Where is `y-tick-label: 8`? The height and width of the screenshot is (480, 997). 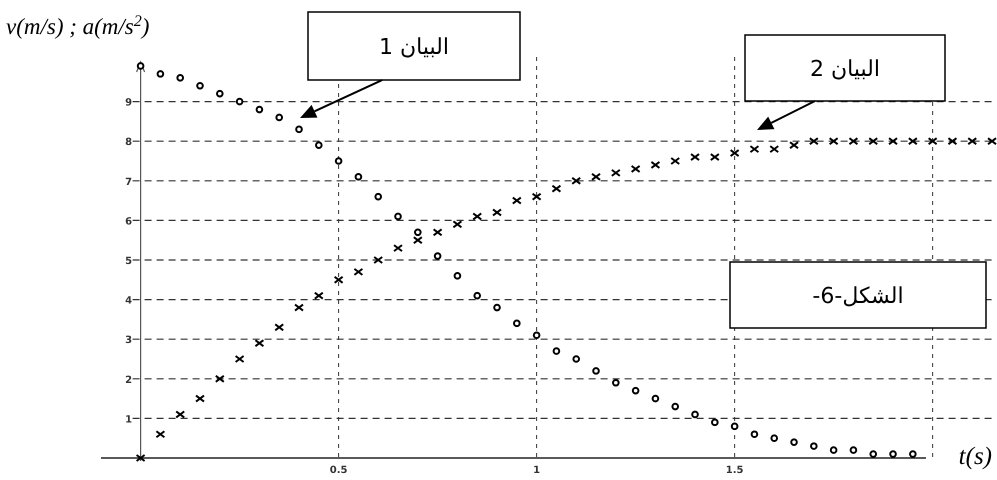
y-tick-label: 8 is located at coordinates (128, 142).